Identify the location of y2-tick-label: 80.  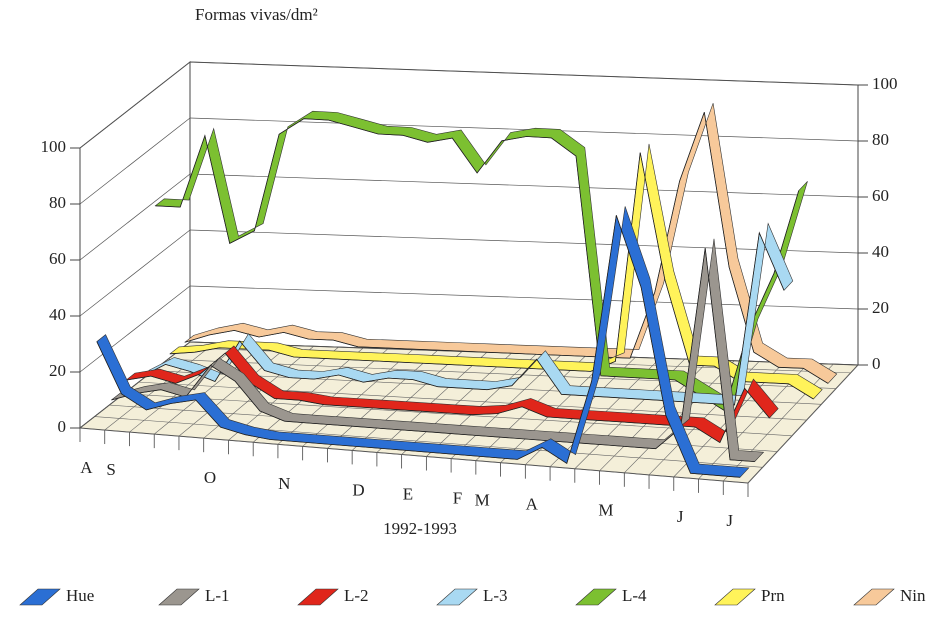
(880, 139).